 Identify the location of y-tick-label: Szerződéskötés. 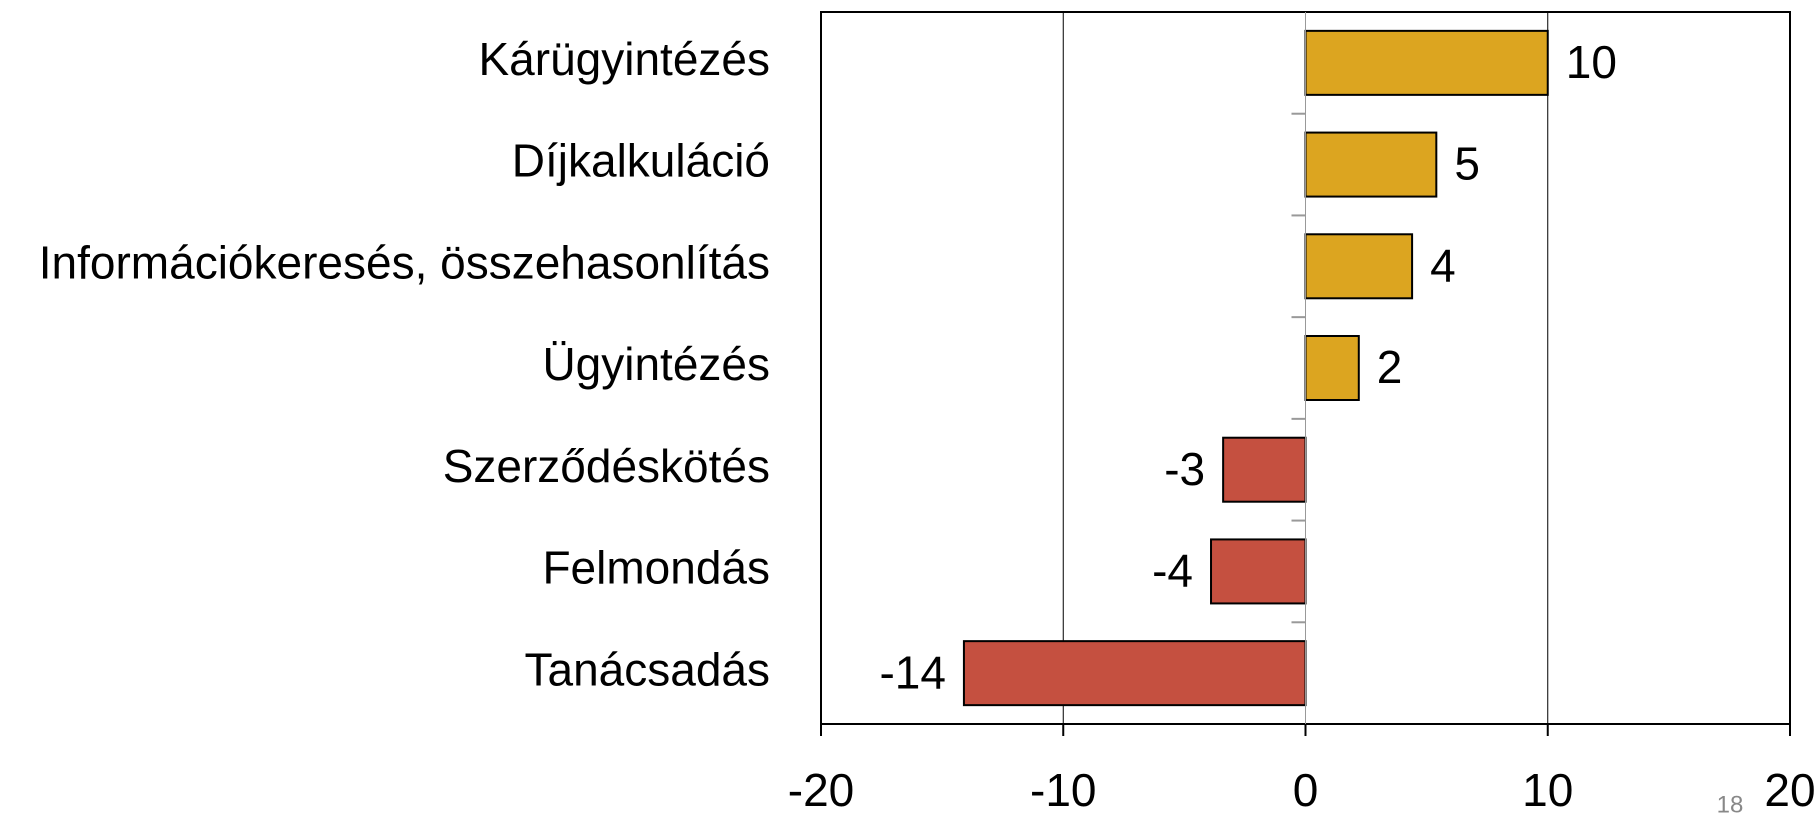
(606, 466).